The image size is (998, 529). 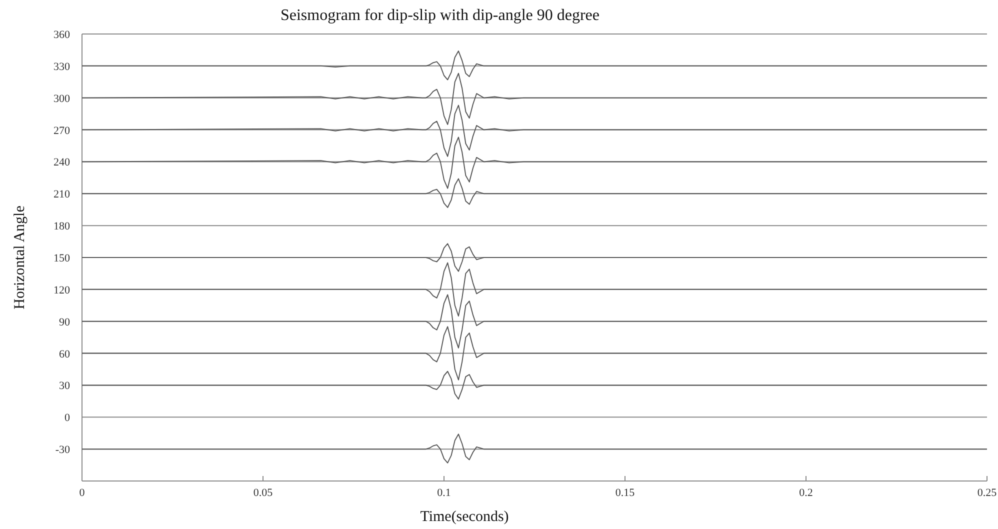 What do you see at coordinates (444, 493) in the screenshot?
I see `x-tick-label: 0.1` at bounding box center [444, 493].